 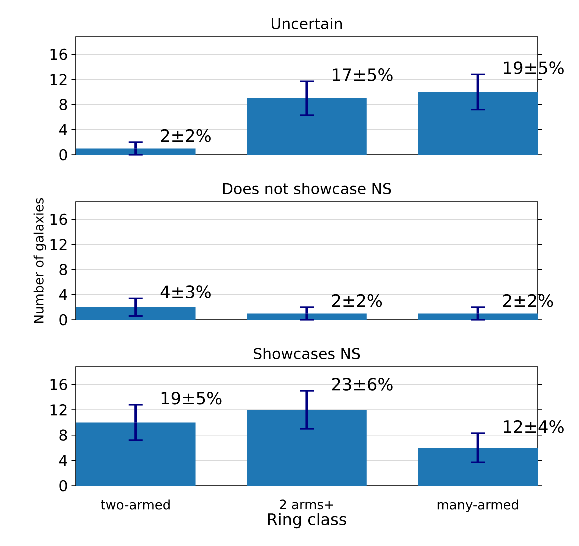 What do you see at coordinates (478, 506) in the screenshot?
I see `x-tick-label: many-armed` at bounding box center [478, 506].